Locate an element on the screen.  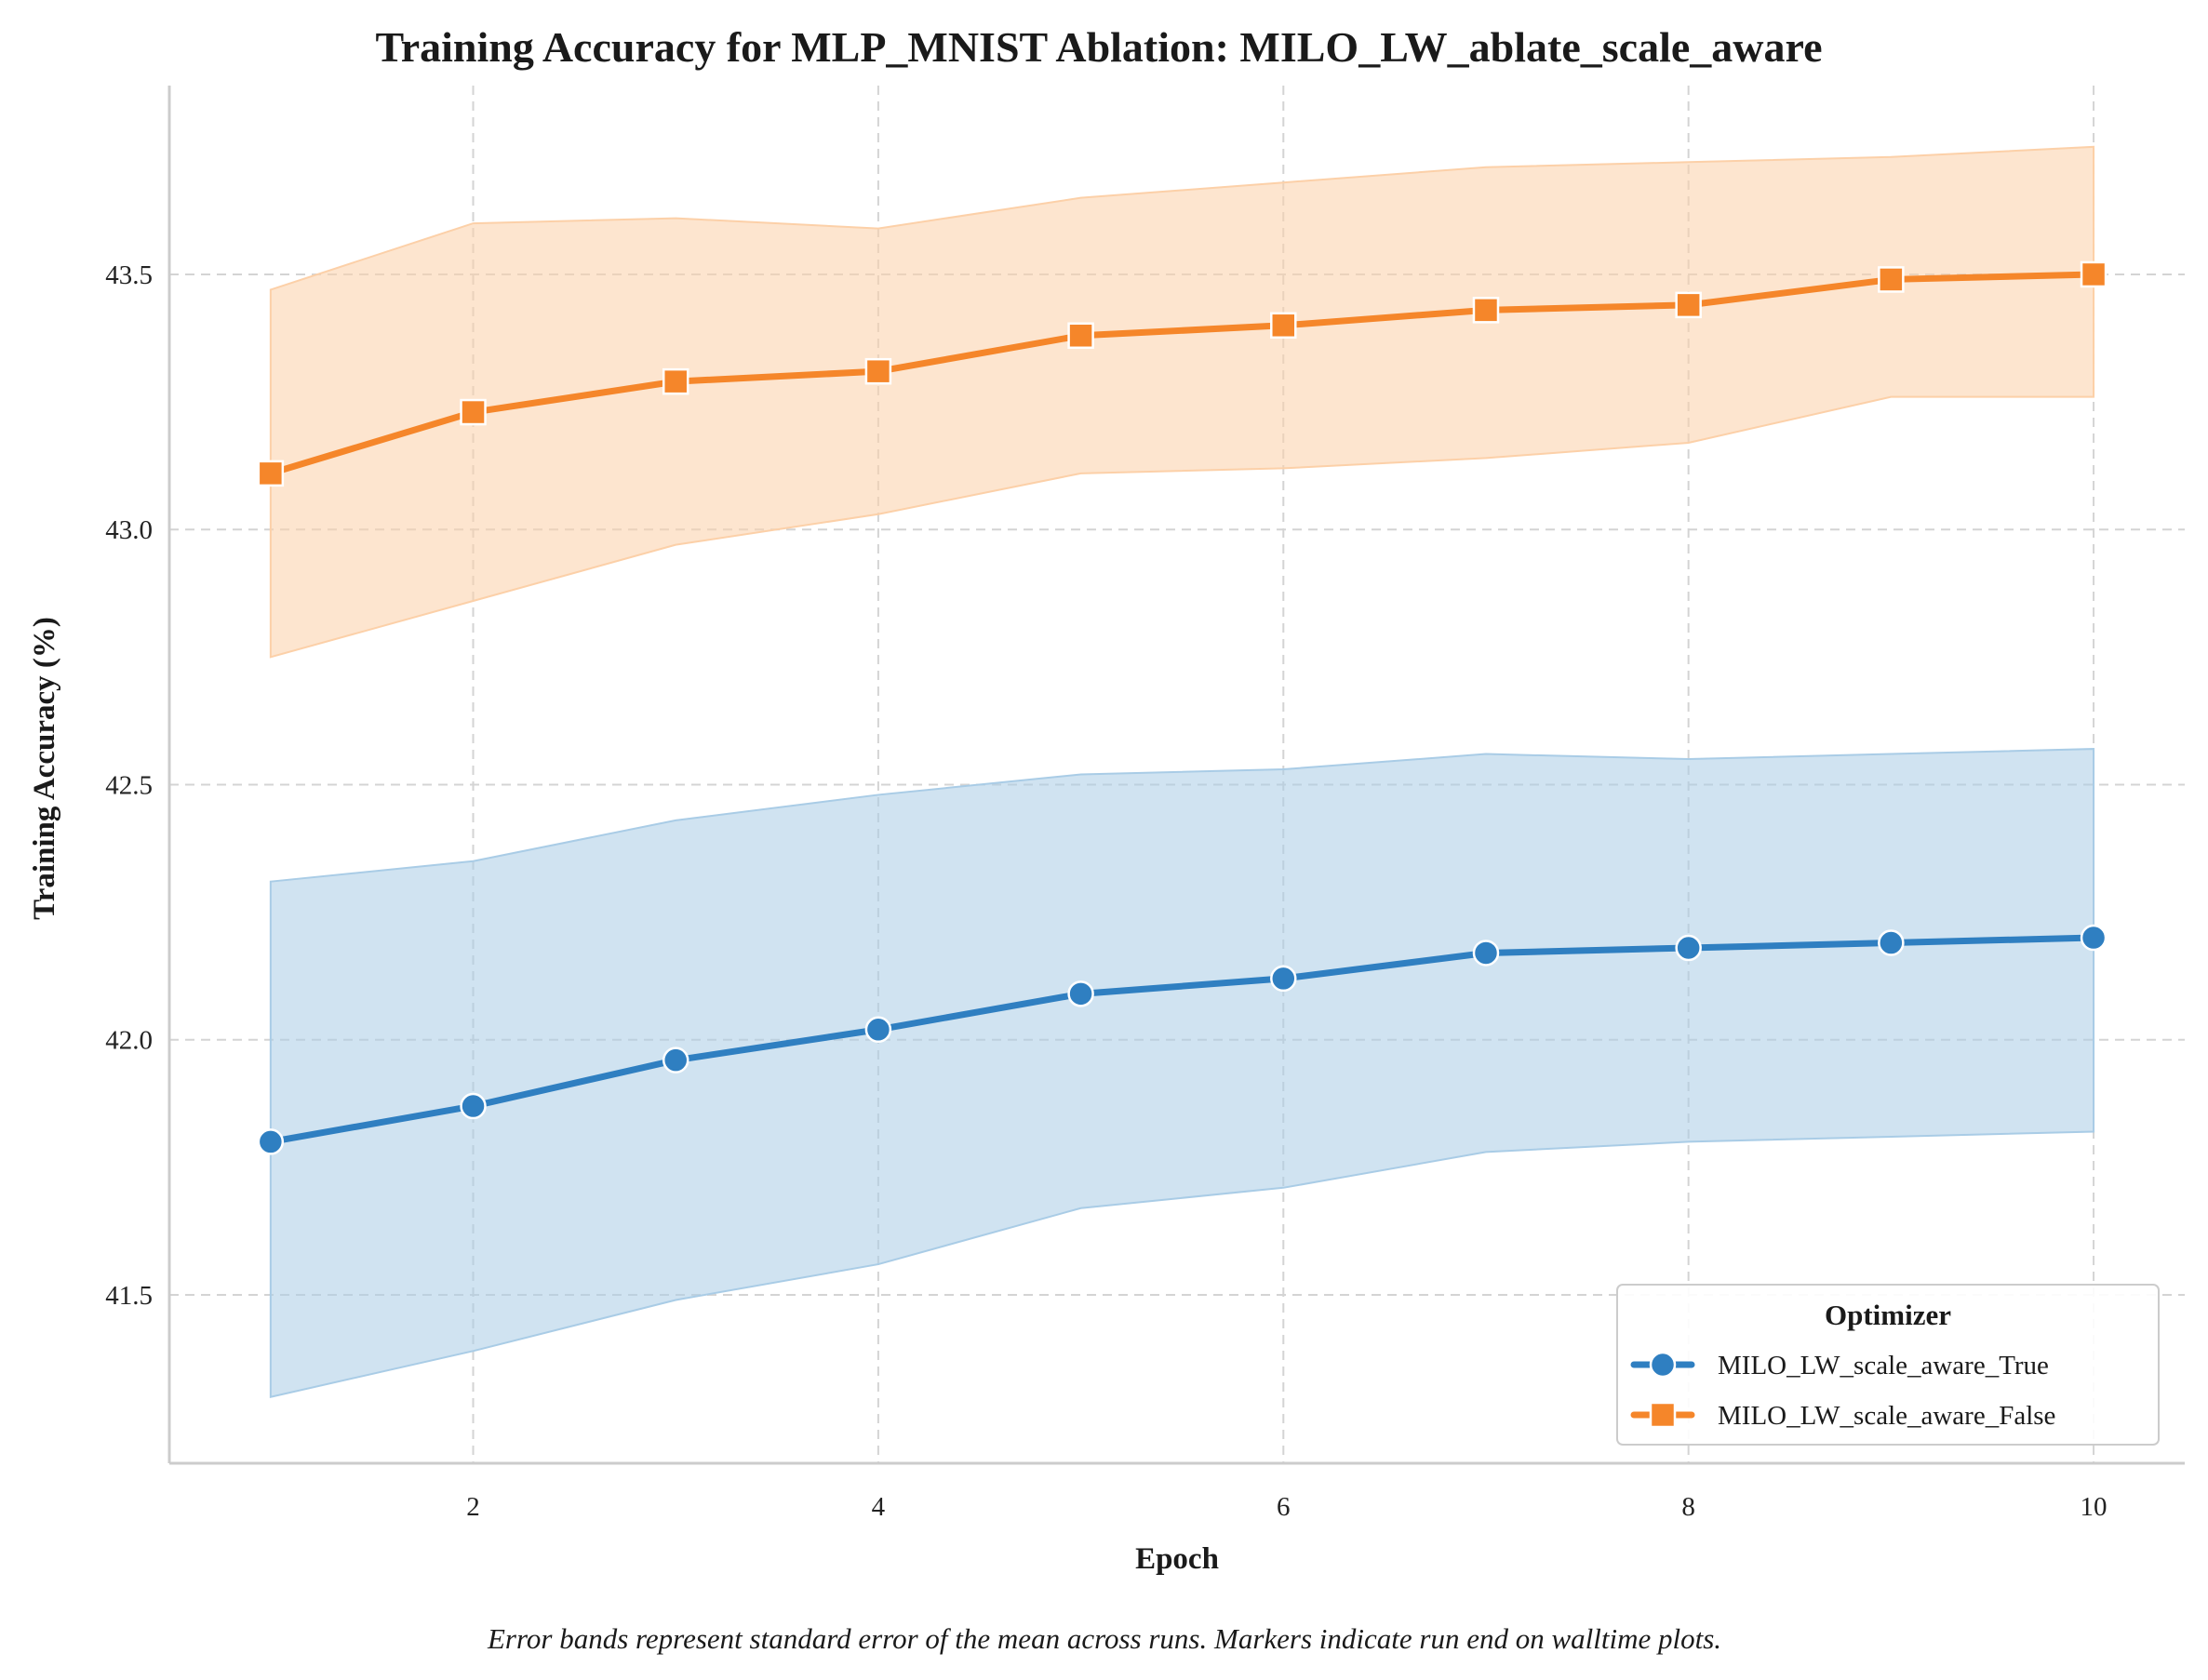
x-tick-label: 8 is located at coordinates (1688, 1507).